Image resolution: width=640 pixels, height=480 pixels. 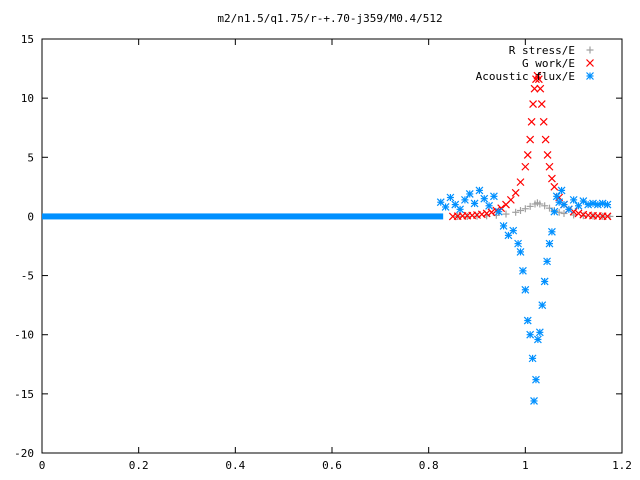 I want to click on y-tick-label: 0, so click(x=30, y=216).